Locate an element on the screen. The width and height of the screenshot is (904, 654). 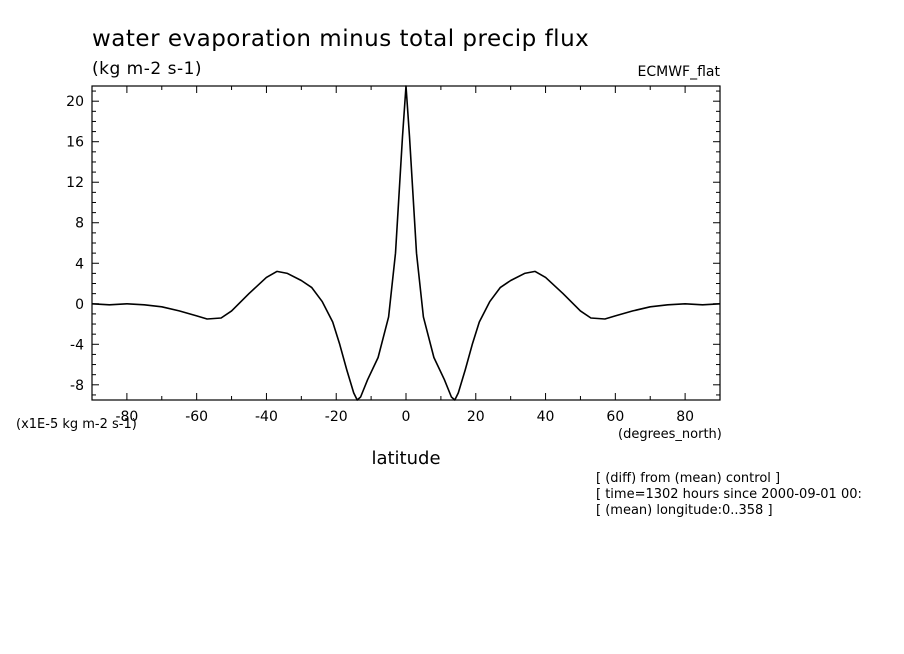
y-scale-label: (x1E-5 kg m-2 s-1) is located at coordinates (76, 424).